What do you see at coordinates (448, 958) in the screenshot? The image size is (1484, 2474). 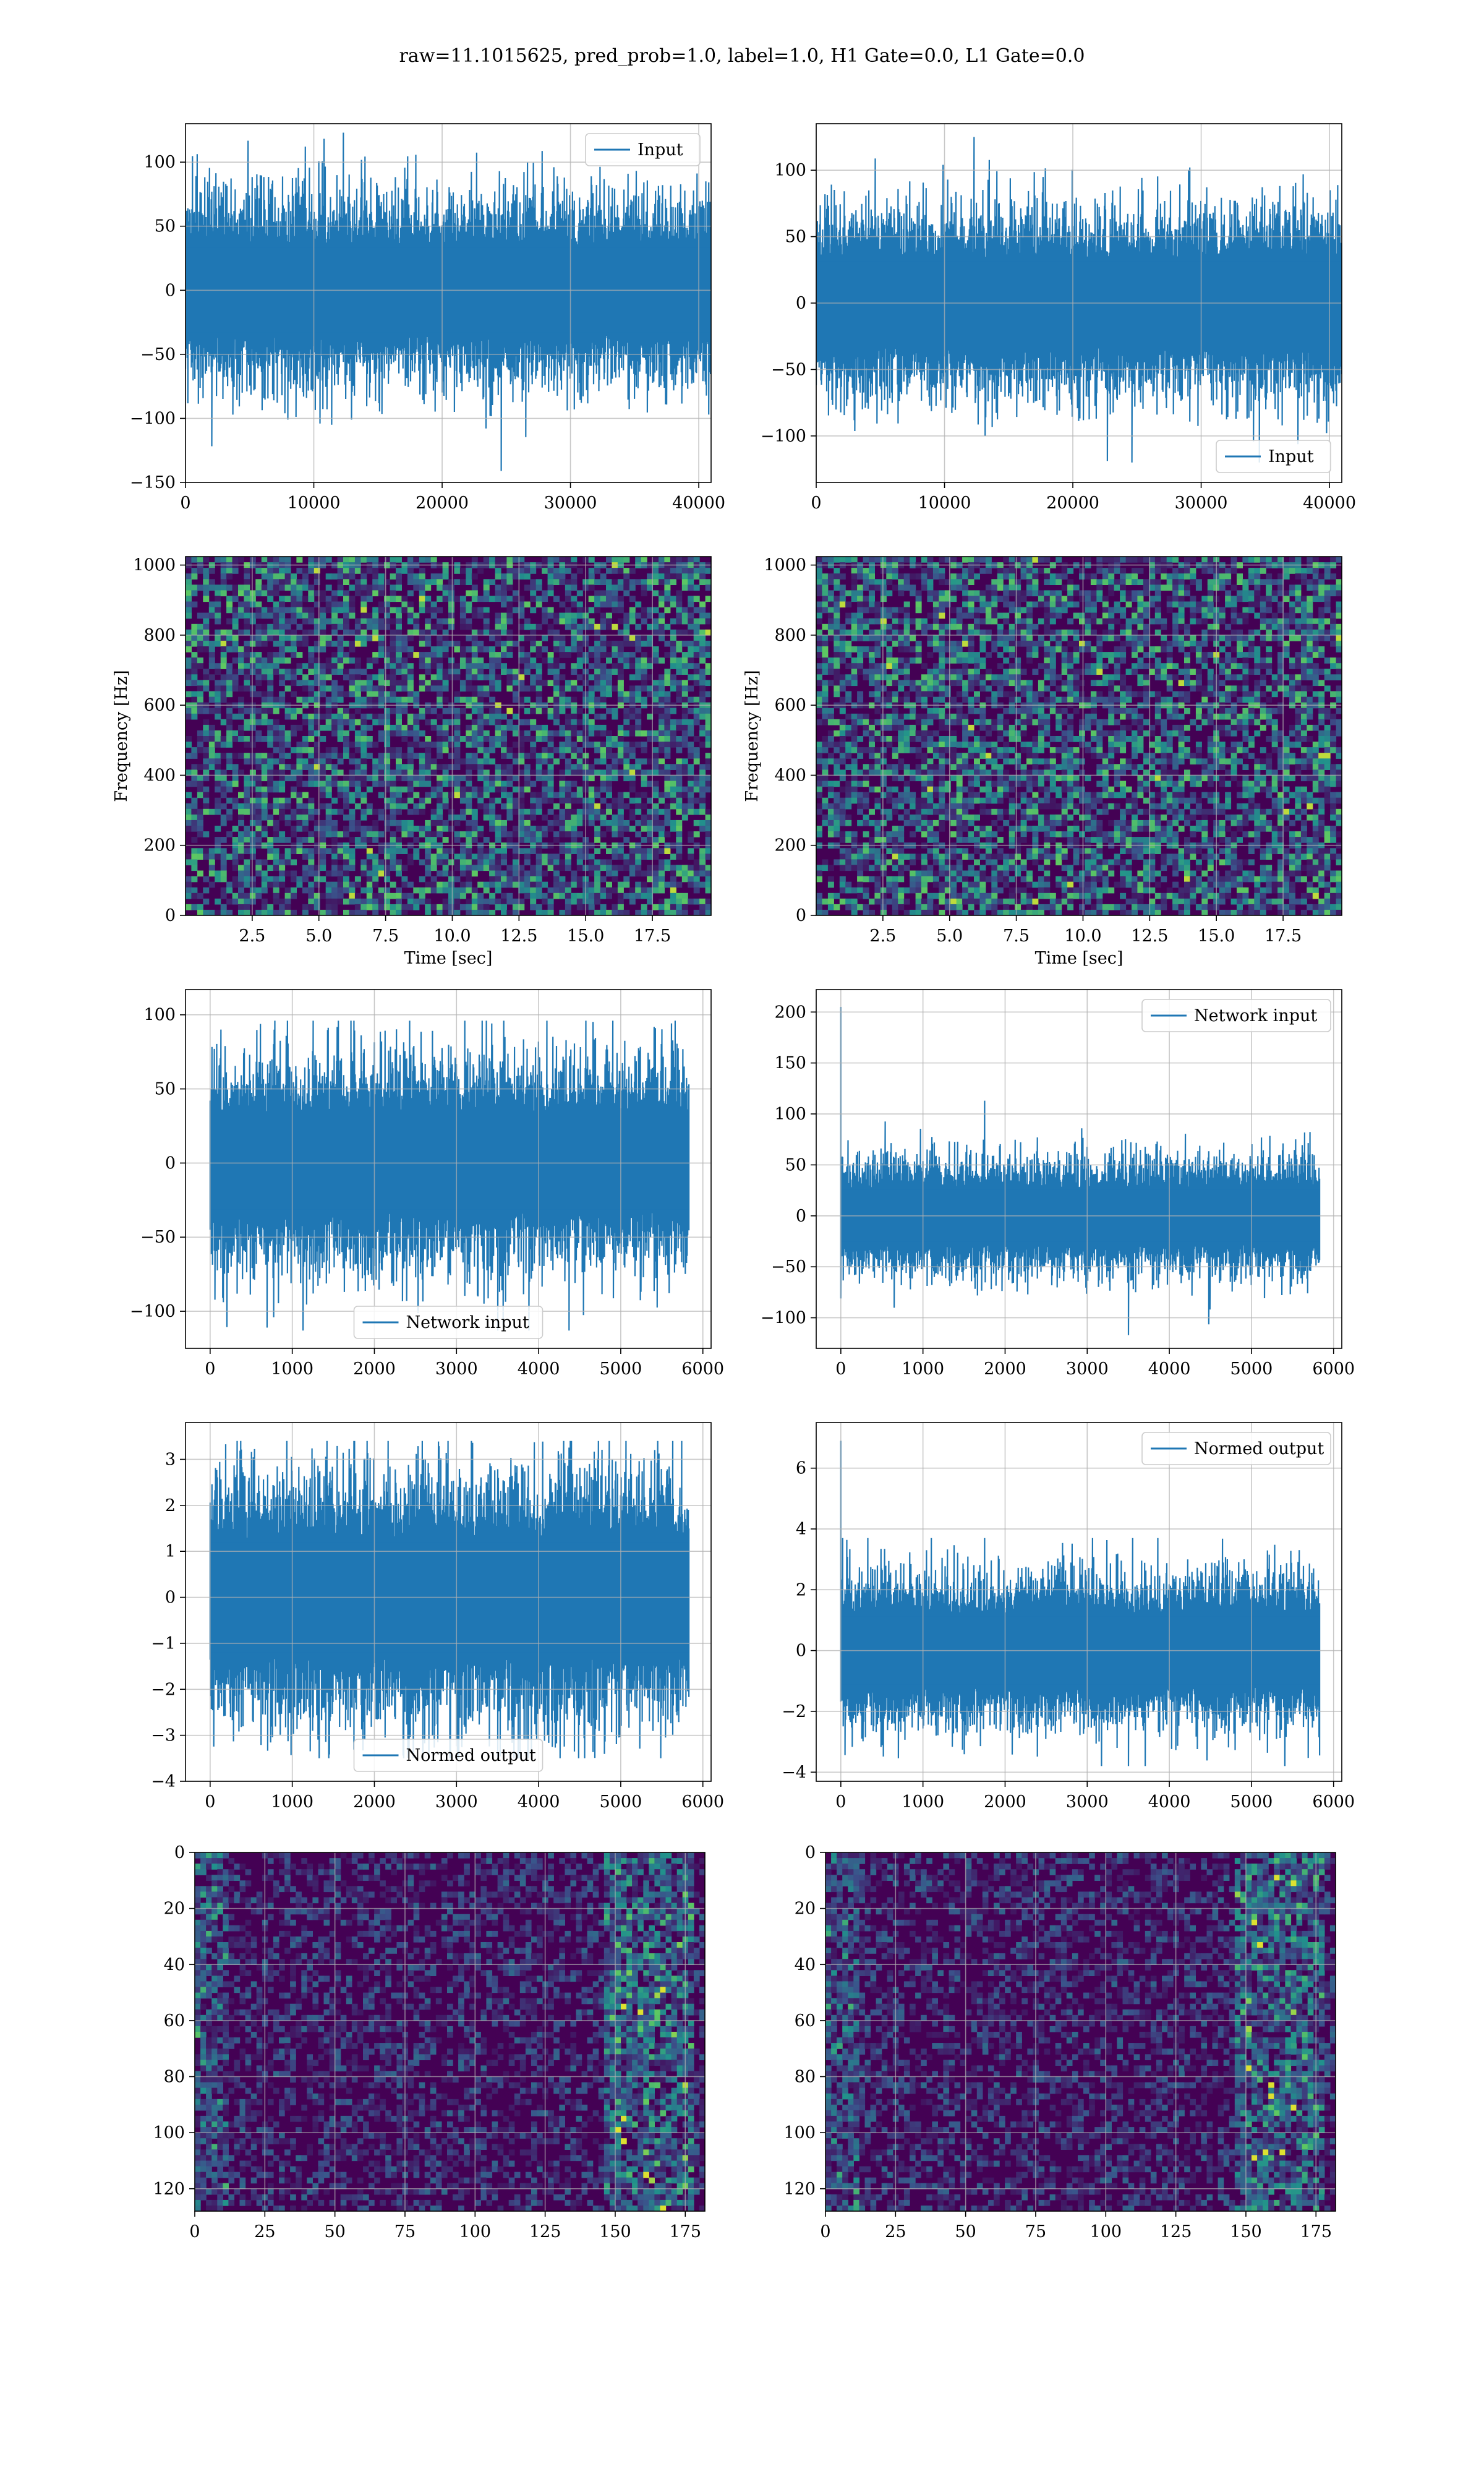 I see `x-axis-label: Time [sec]` at bounding box center [448, 958].